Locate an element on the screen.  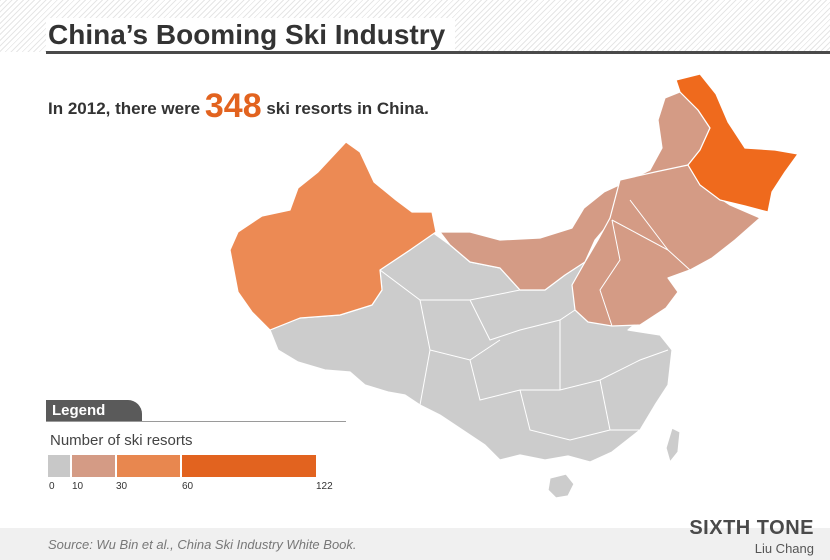
legend-tick-30: 30 is located at coordinates (122, 486).